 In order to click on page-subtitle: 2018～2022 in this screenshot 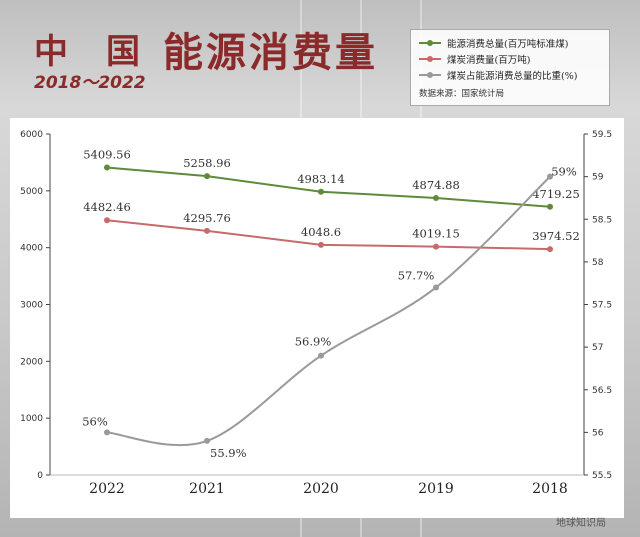, I will do `click(90, 83)`.